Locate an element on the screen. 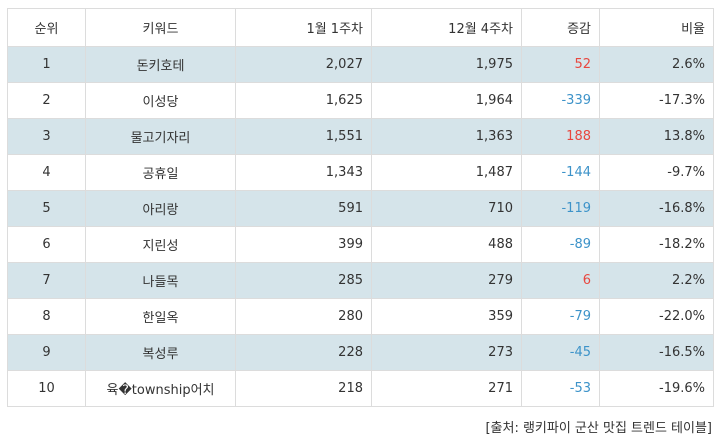 The height and width of the screenshot is (446, 720). cell-change: -53 is located at coordinates (560, 388).